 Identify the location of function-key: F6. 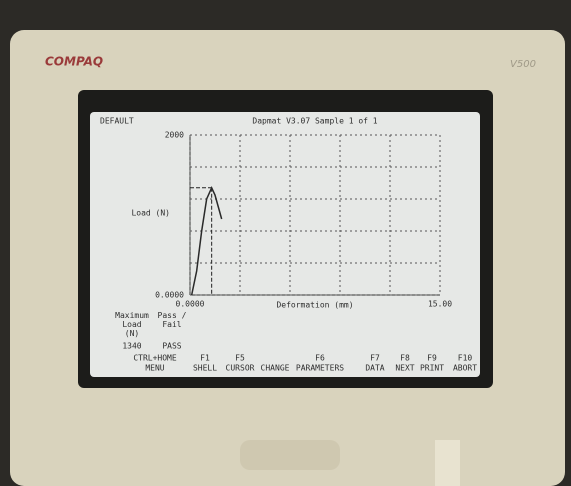
(320, 358).